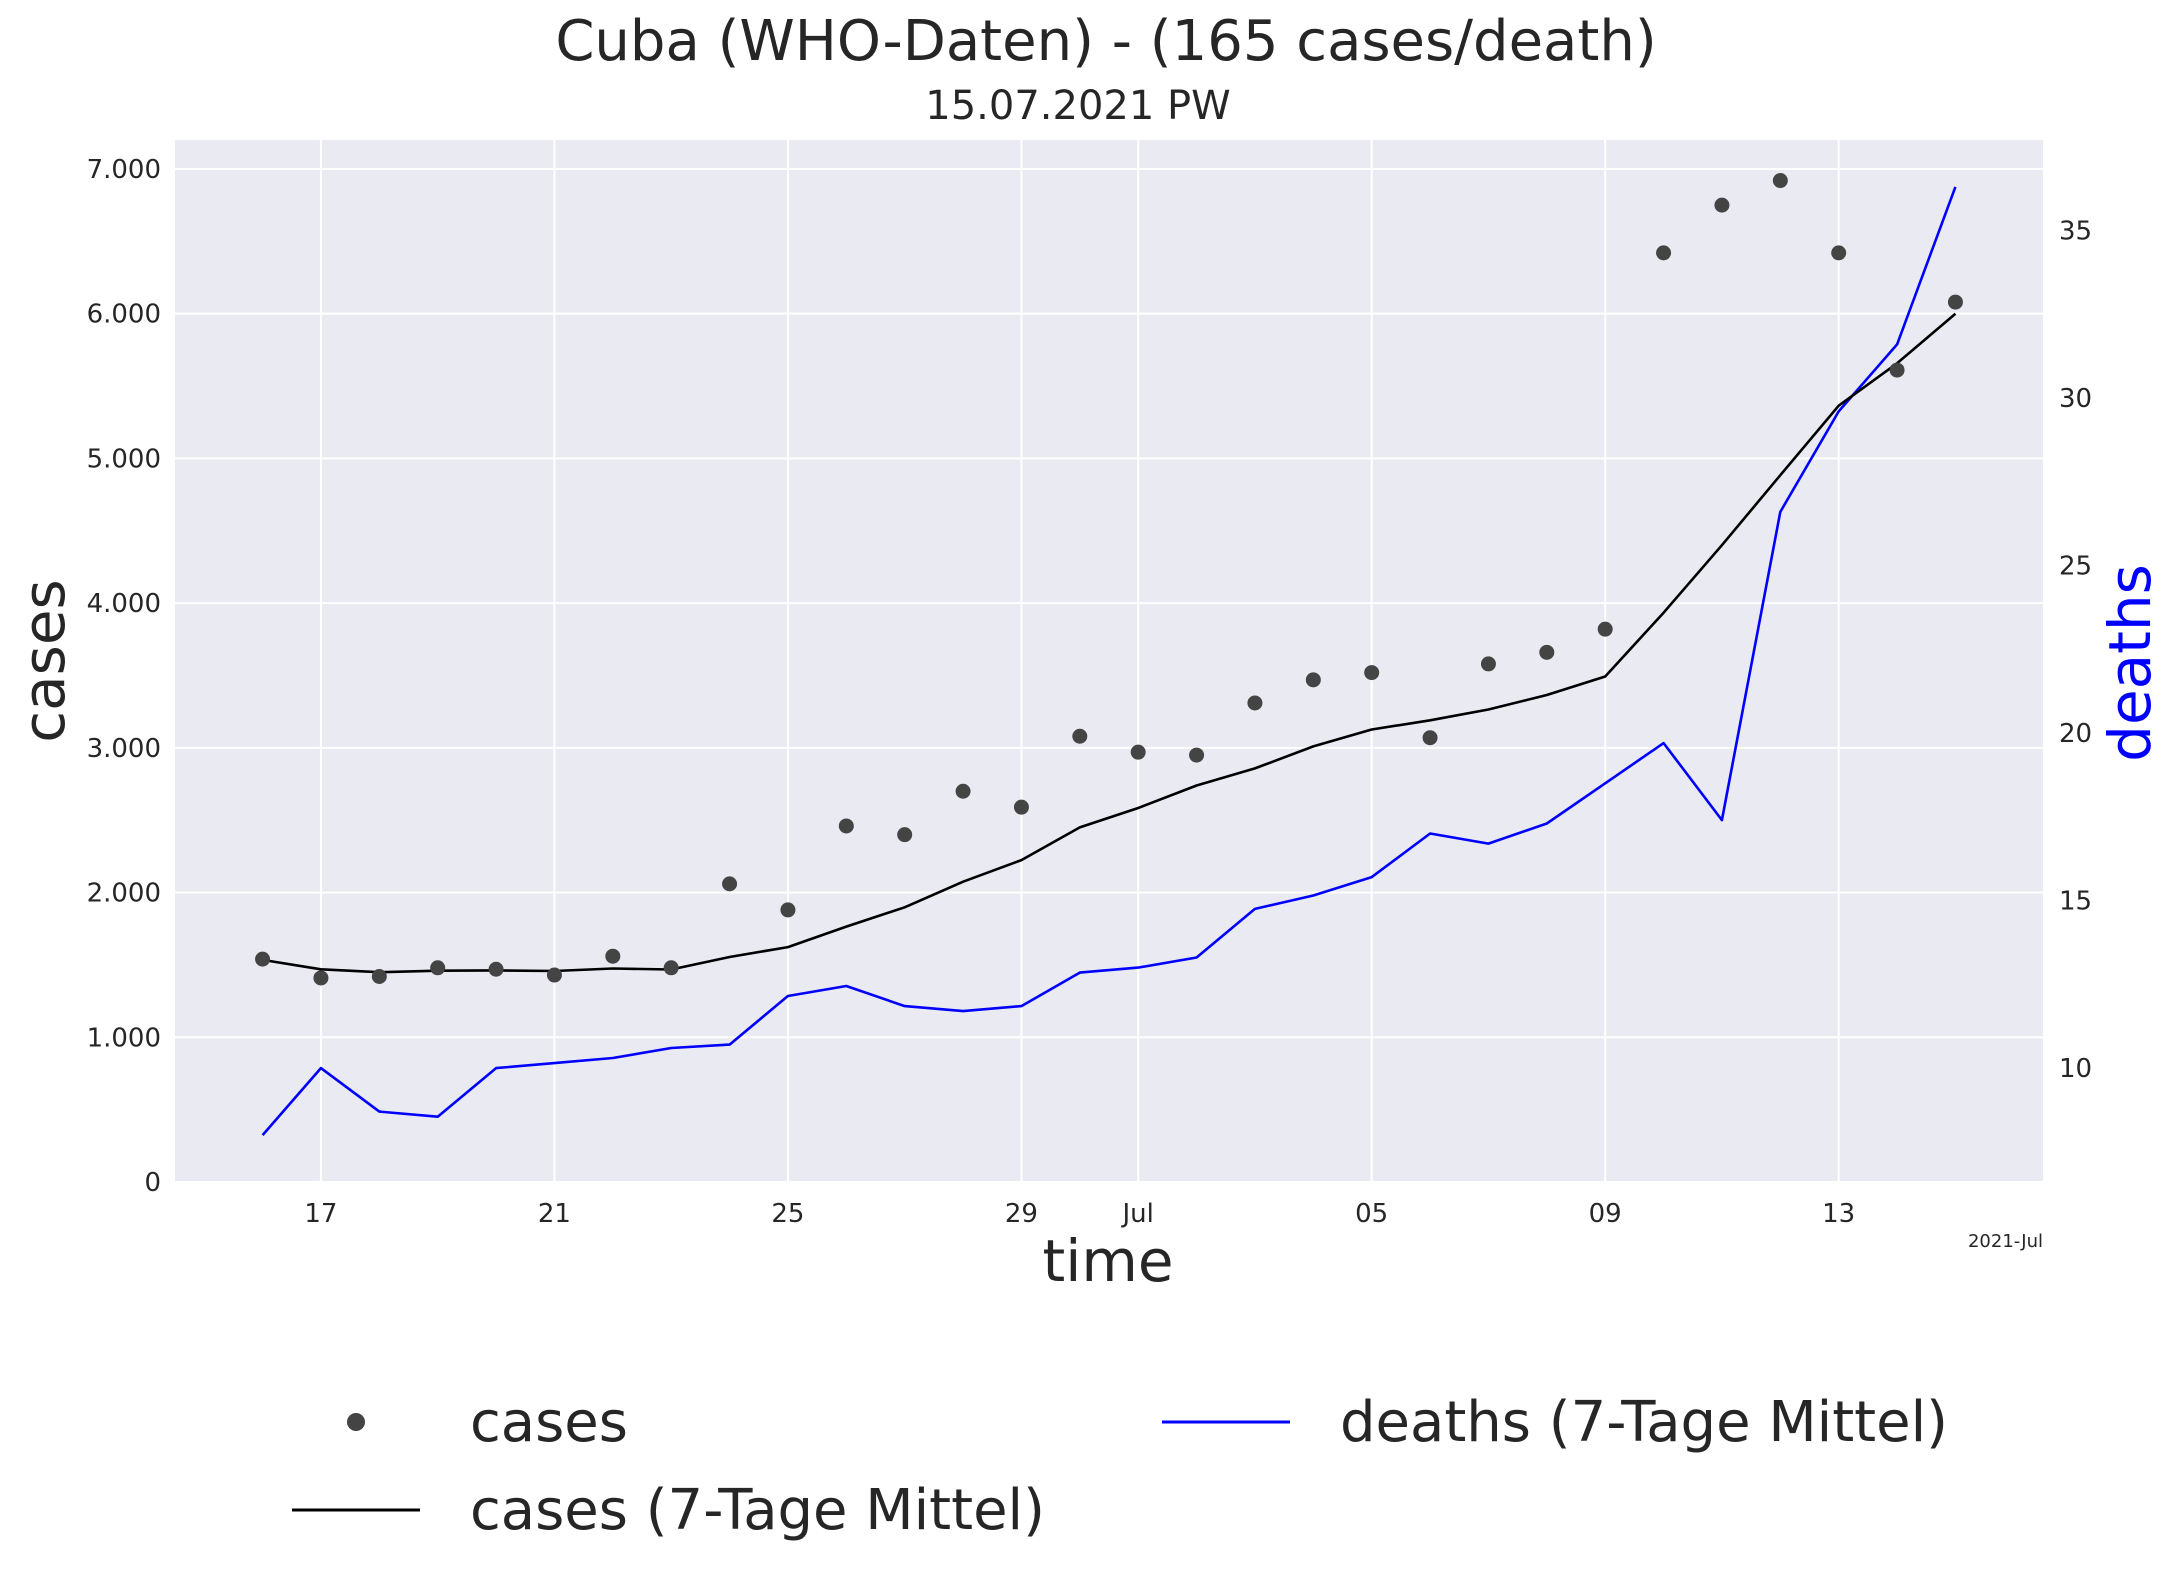 The image size is (2162, 1578). What do you see at coordinates (2075, 1069) in the screenshot?
I see `y-right-tick-label: 10` at bounding box center [2075, 1069].